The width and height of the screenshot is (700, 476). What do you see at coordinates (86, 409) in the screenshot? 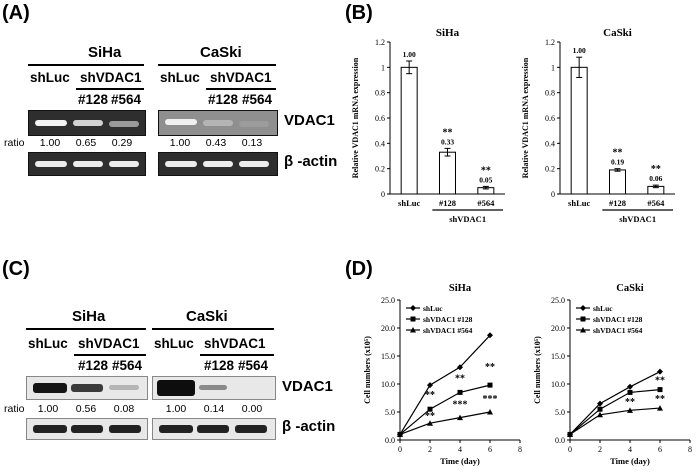
I see `c-ratio-value: 0.56` at bounding box center [86, 409].